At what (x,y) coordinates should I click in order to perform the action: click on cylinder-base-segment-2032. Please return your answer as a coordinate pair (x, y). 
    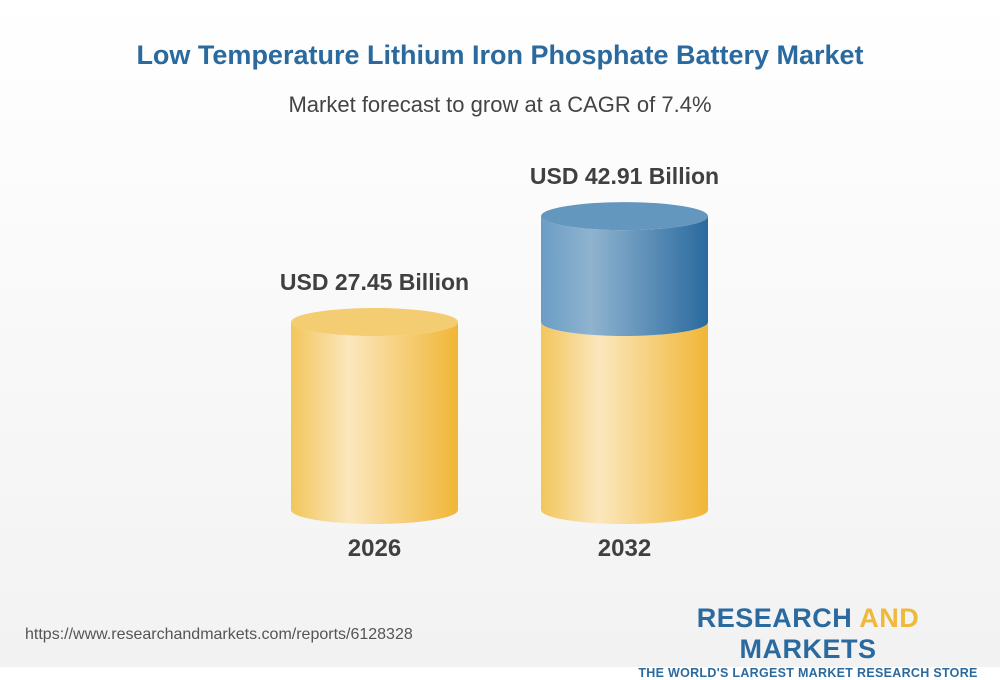
    Looking at the image, I should click on (624, 423).